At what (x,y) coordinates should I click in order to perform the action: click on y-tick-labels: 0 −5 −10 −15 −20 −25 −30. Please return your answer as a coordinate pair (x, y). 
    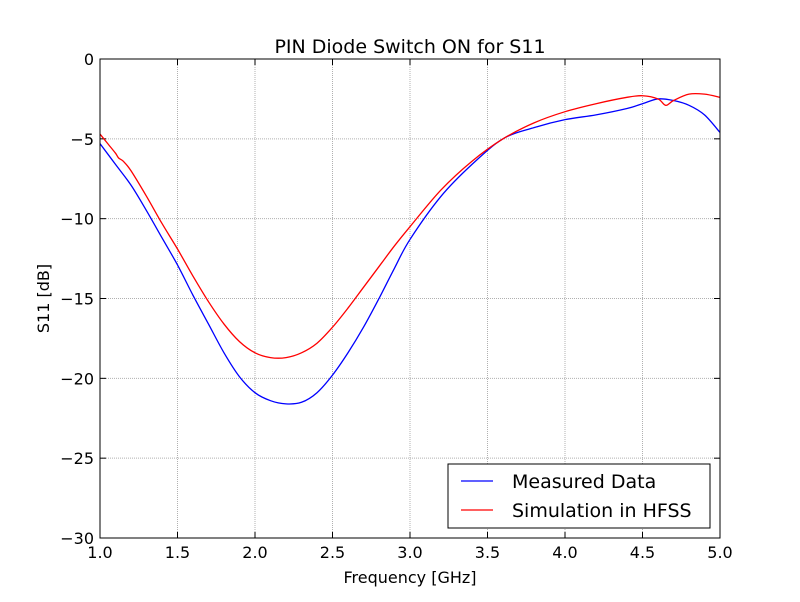
    Looking at the image, I should click on (77, 299).